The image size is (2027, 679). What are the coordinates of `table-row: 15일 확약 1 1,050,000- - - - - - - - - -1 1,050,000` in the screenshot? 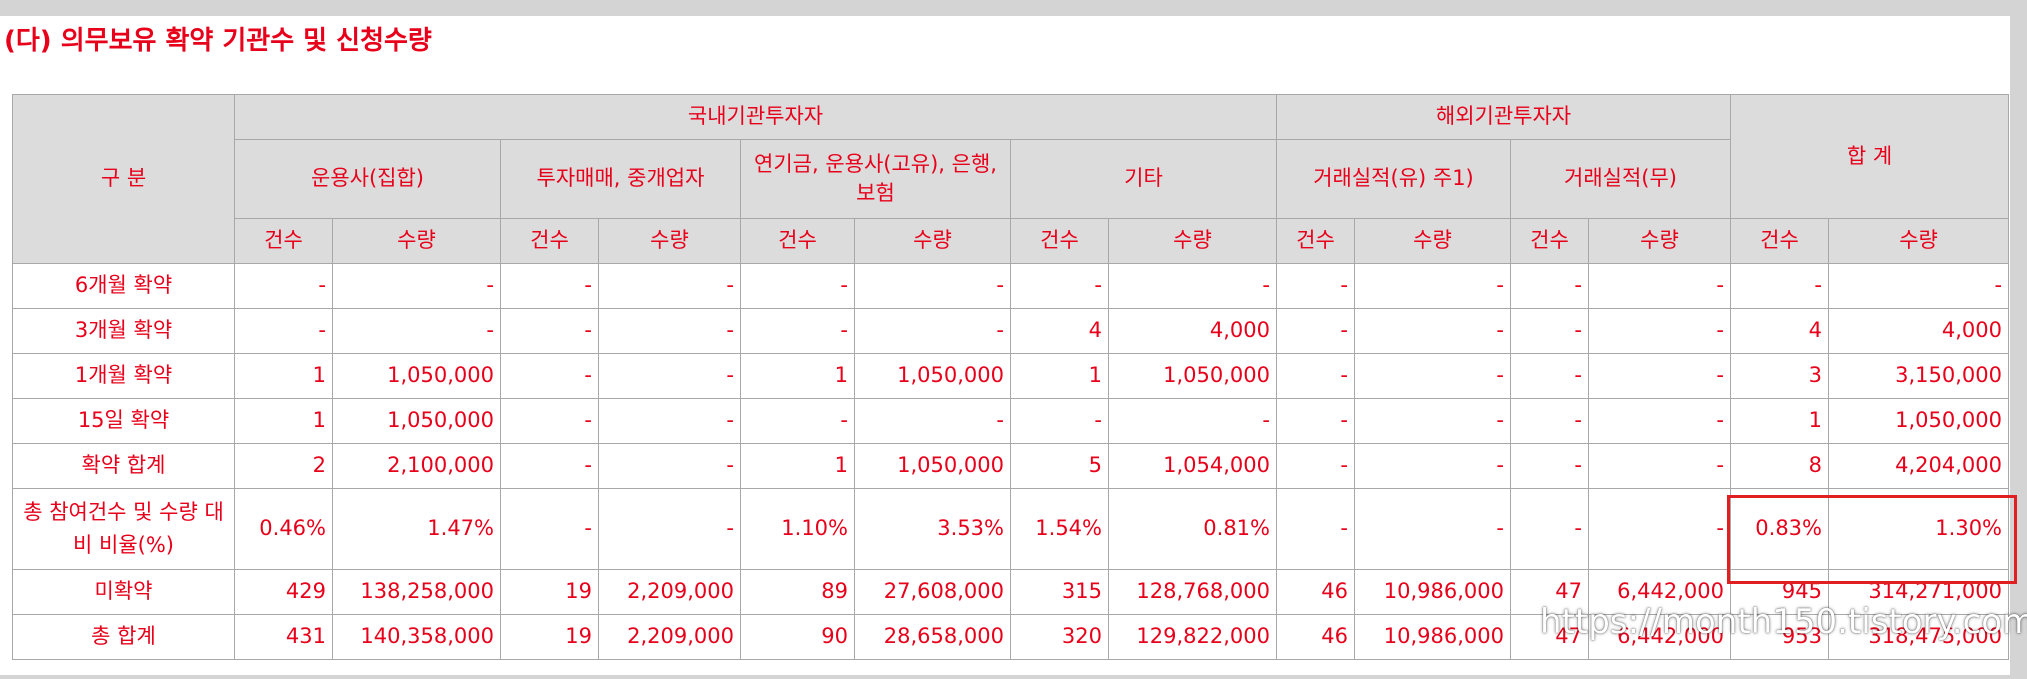 It's located at (1011, 421).